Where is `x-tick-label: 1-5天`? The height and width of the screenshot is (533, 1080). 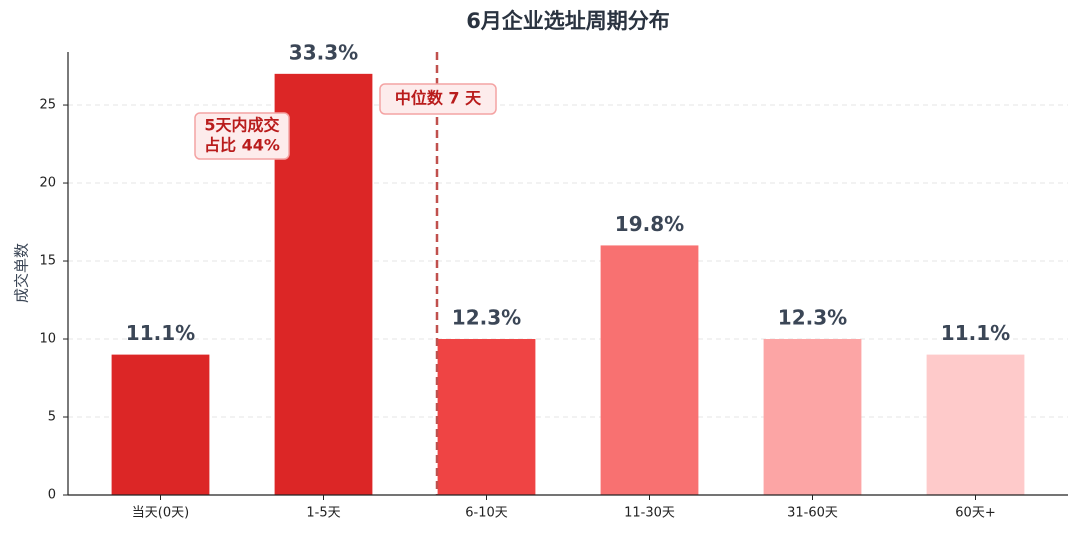
x-tick-label: 1-5天 is located at coordinates (323, 513).